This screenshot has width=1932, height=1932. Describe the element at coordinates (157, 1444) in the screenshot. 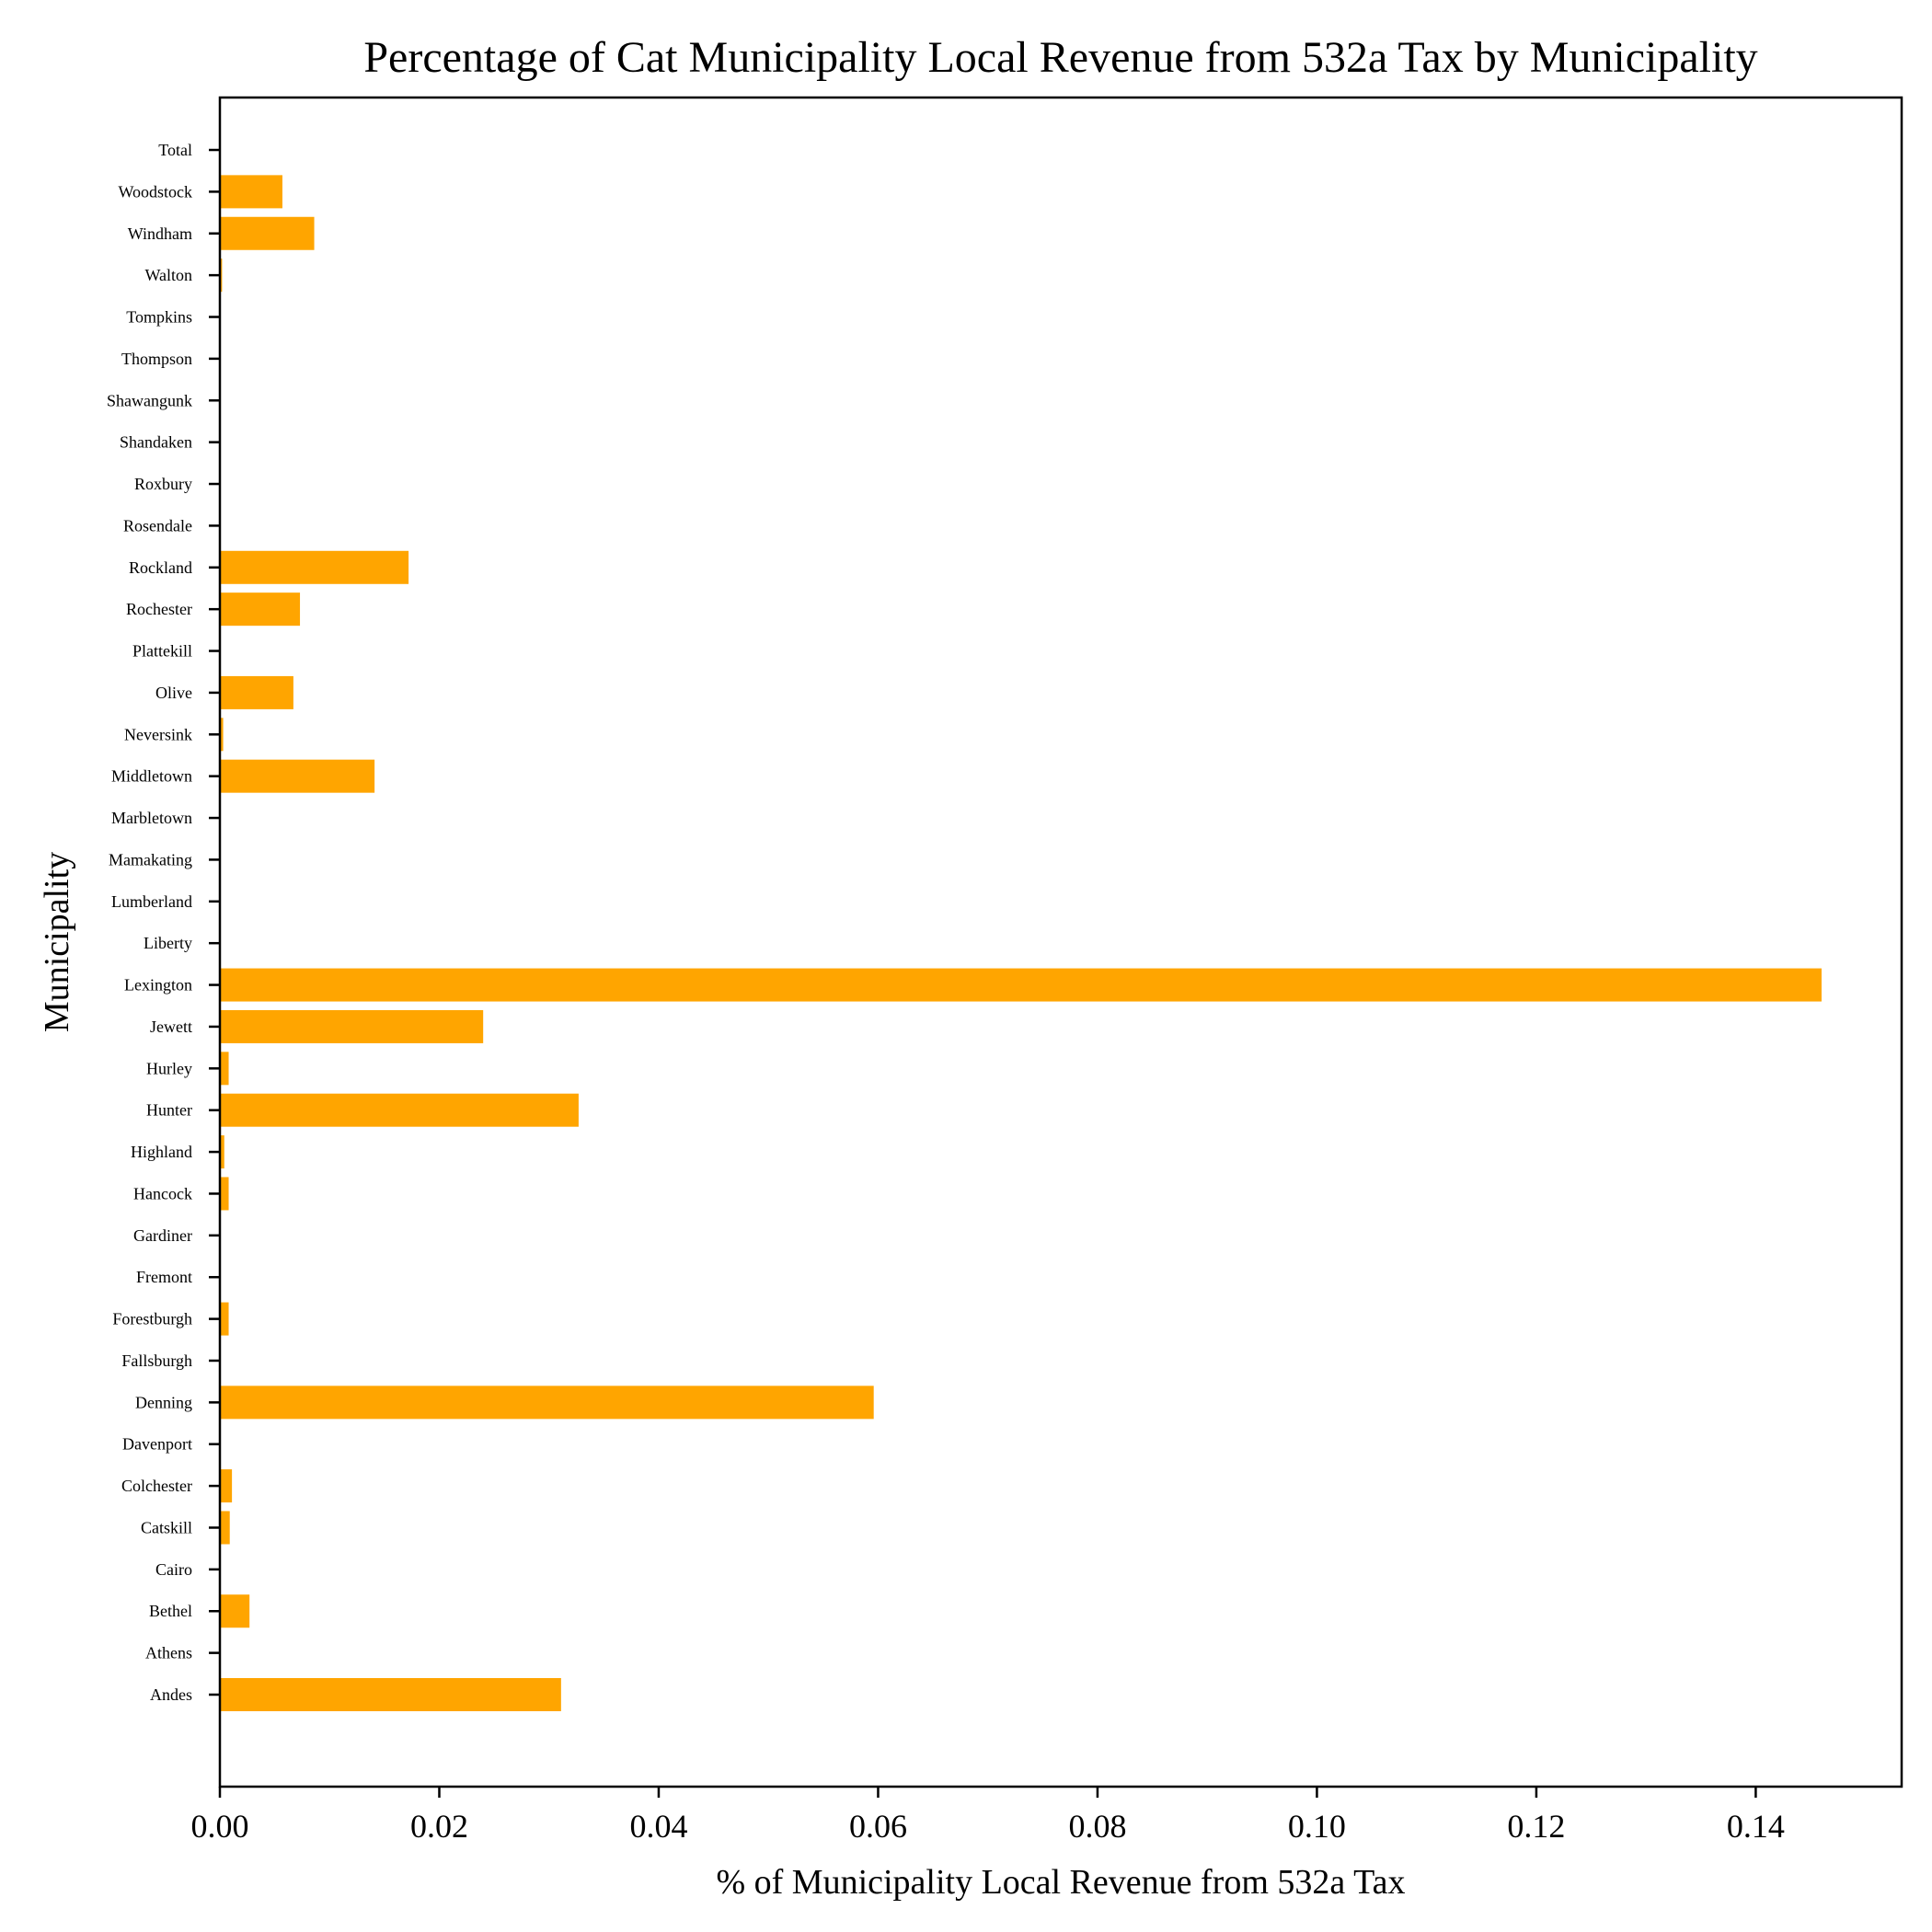

I see `y-tick-label-davenport: Davenport` at that location.